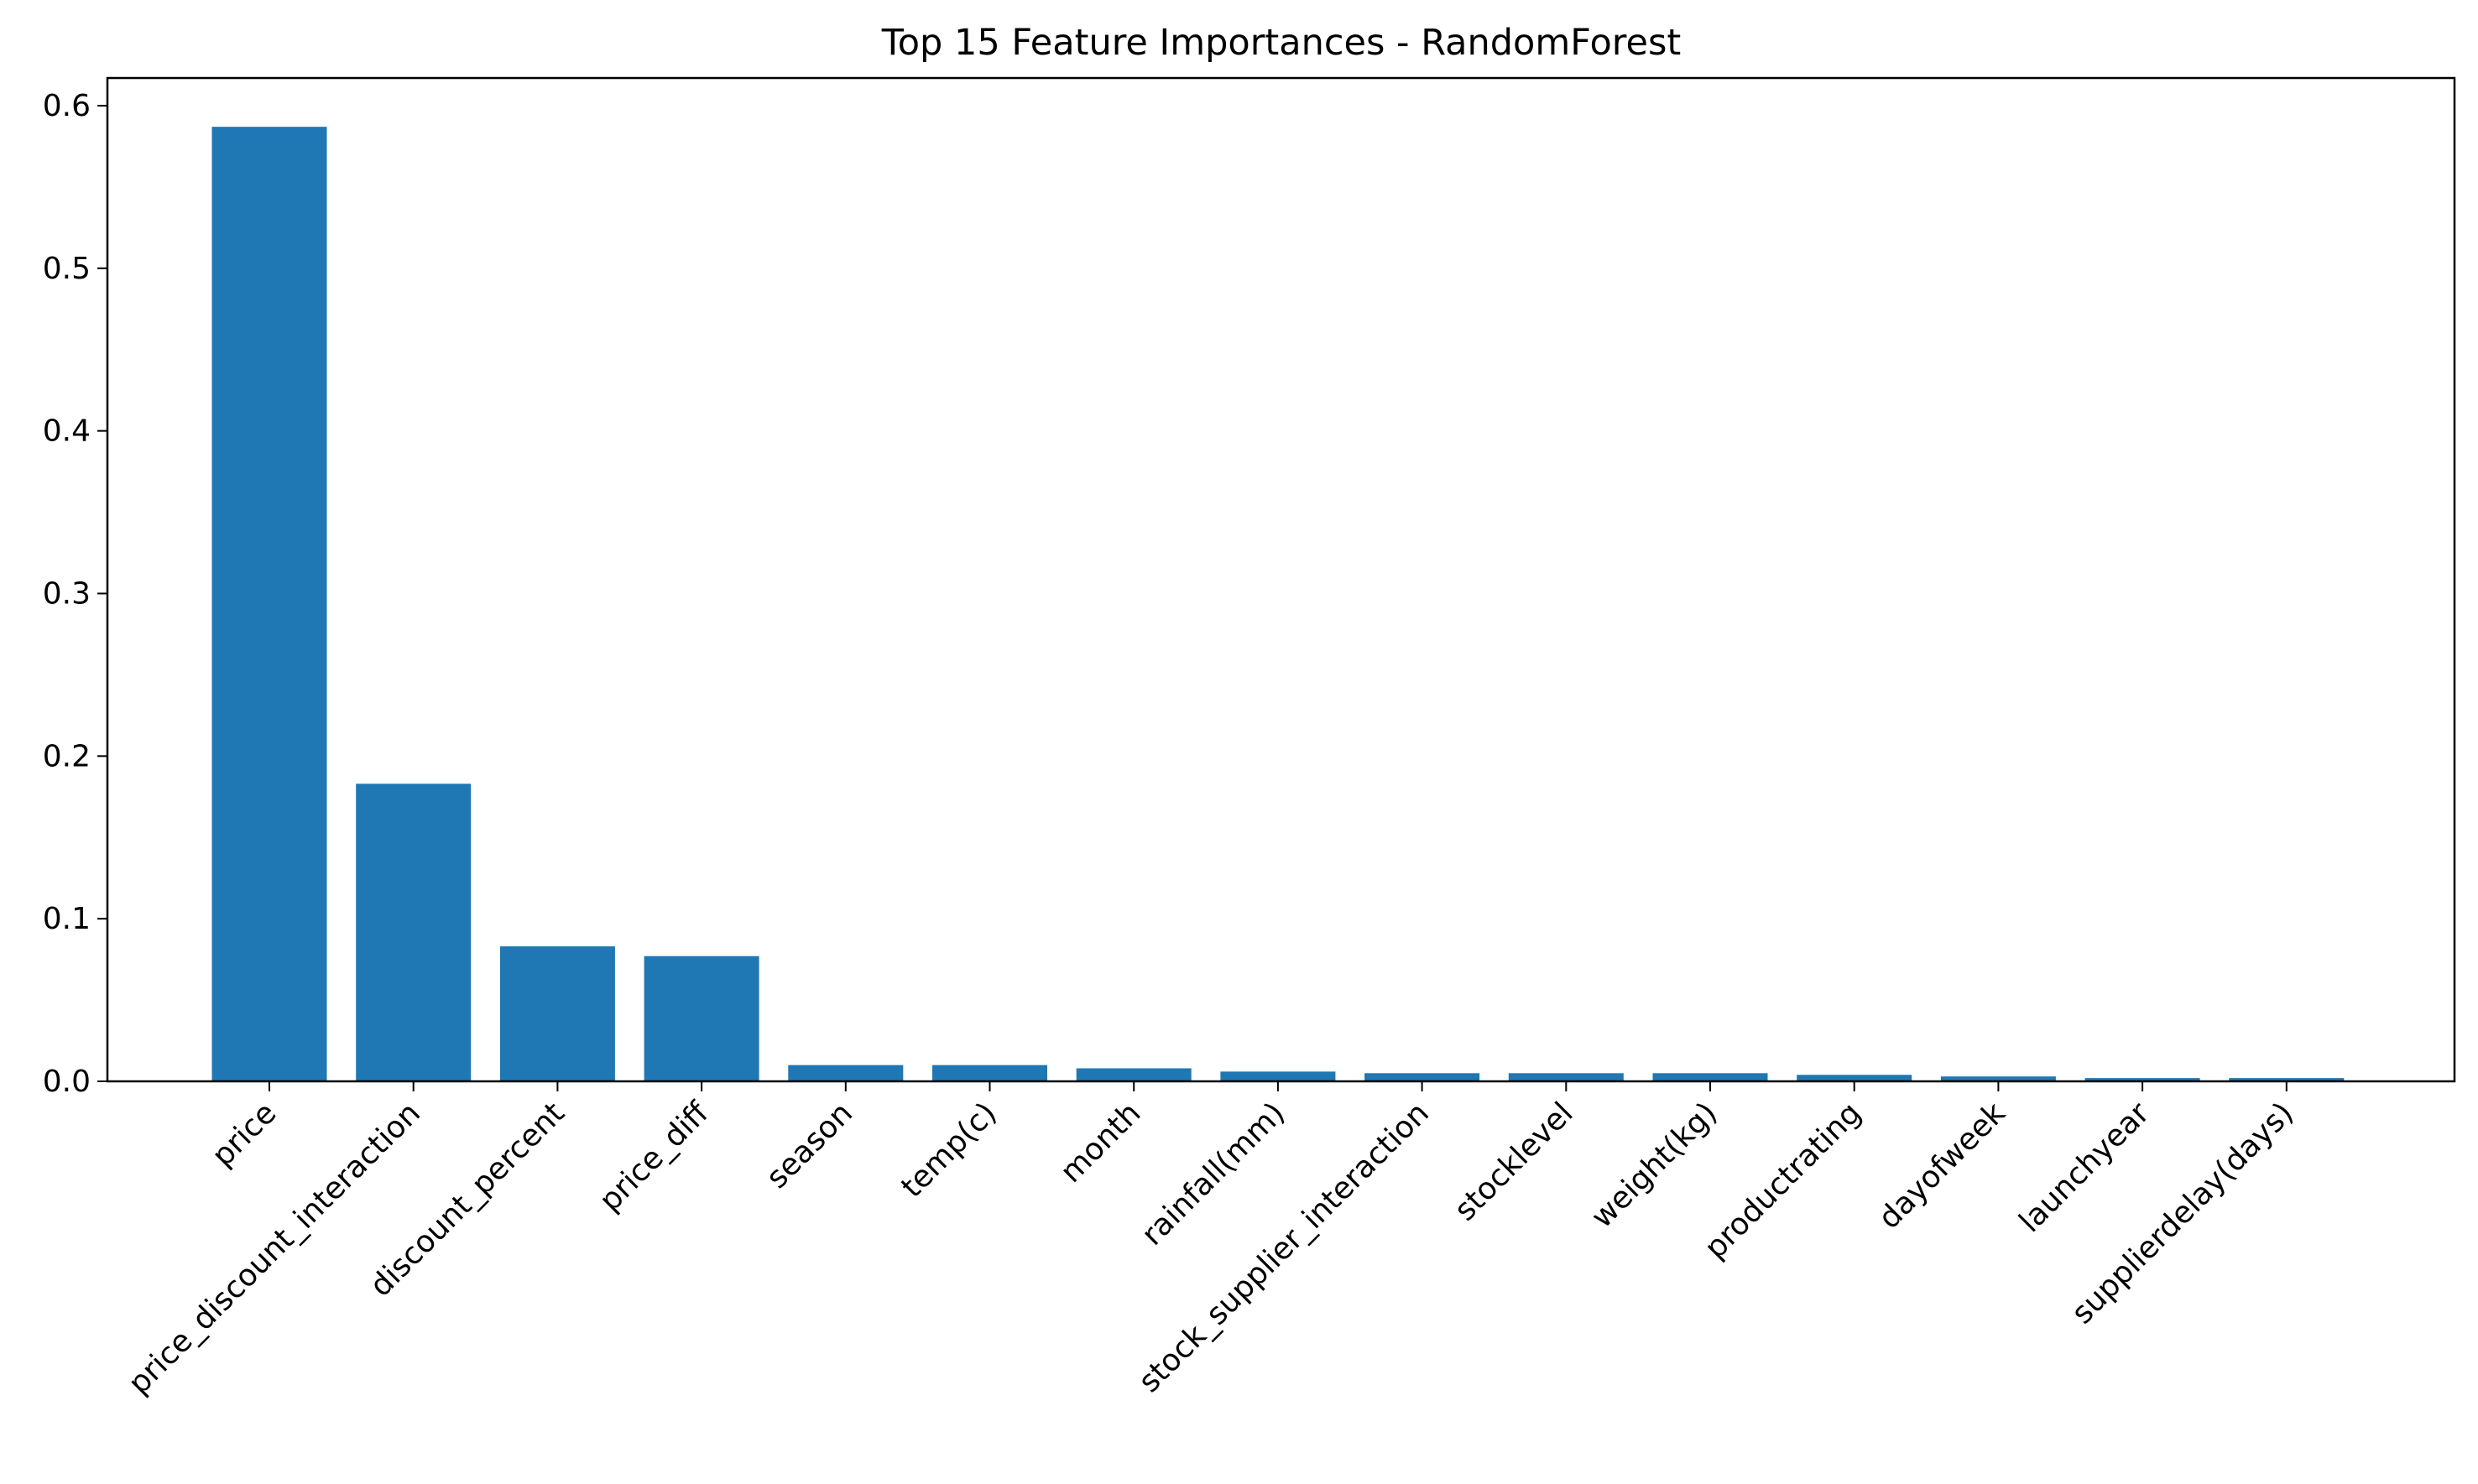 The width and height of the screenshot is (2478, 1484). I want to click on bar-stock-supplier-interaction, so click(1422, 1077).